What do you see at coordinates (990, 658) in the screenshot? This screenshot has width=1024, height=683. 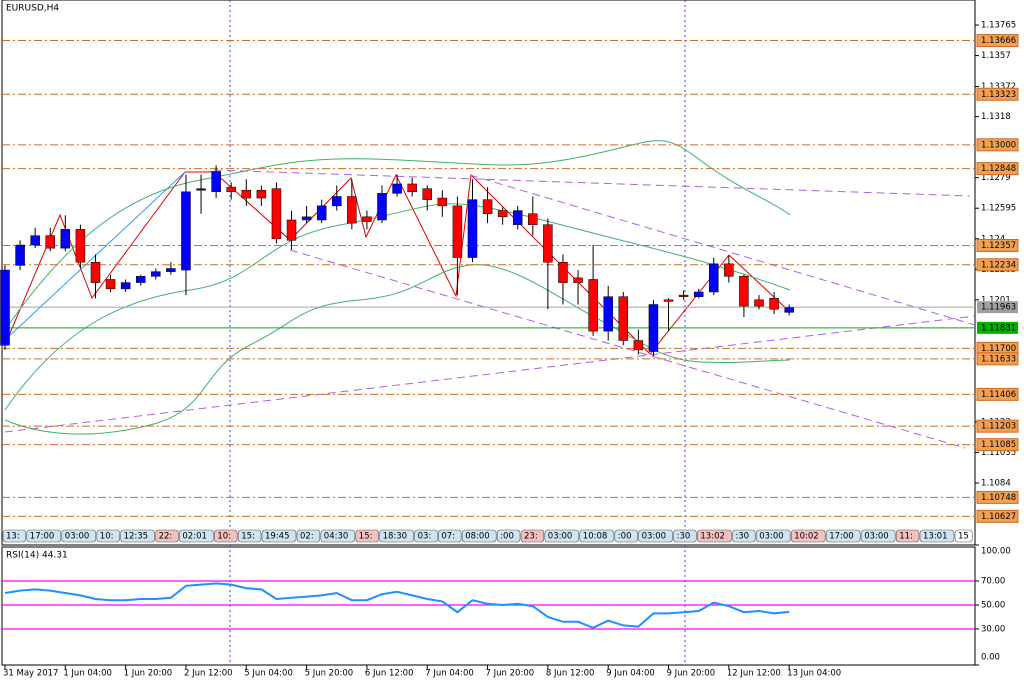 I see `y-tick-label: 0.00` at bounding box center [990, 658].